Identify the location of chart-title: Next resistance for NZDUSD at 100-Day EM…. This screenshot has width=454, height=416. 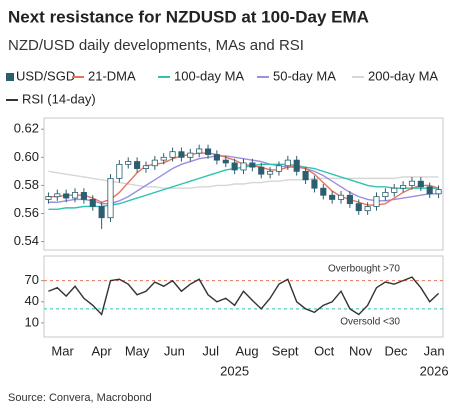
(188, 16).